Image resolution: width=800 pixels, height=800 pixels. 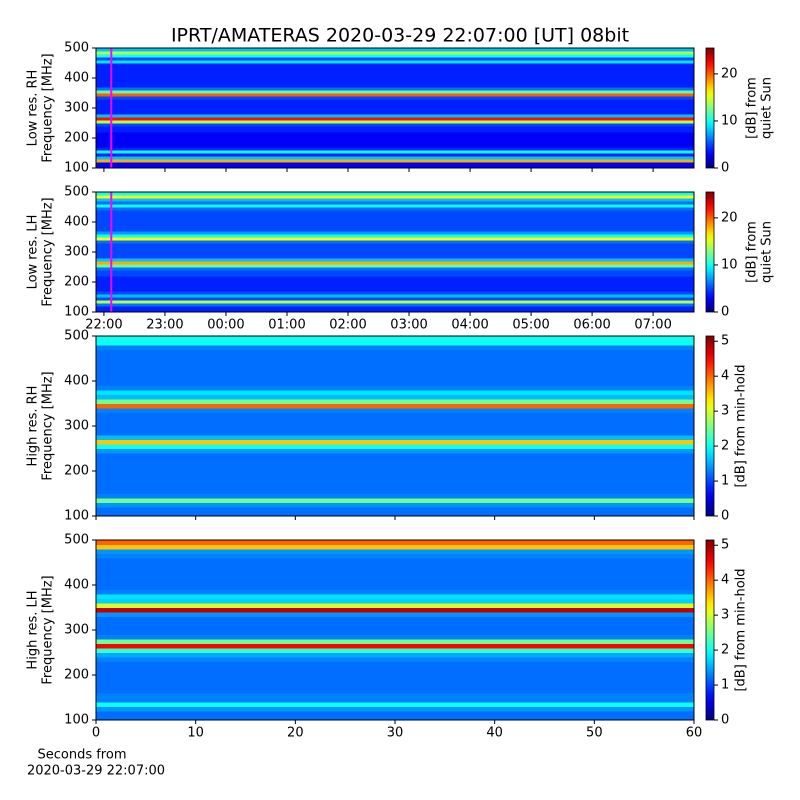 I want to click on y-axis-label: Low res. LH, so click(x=33, y=252).